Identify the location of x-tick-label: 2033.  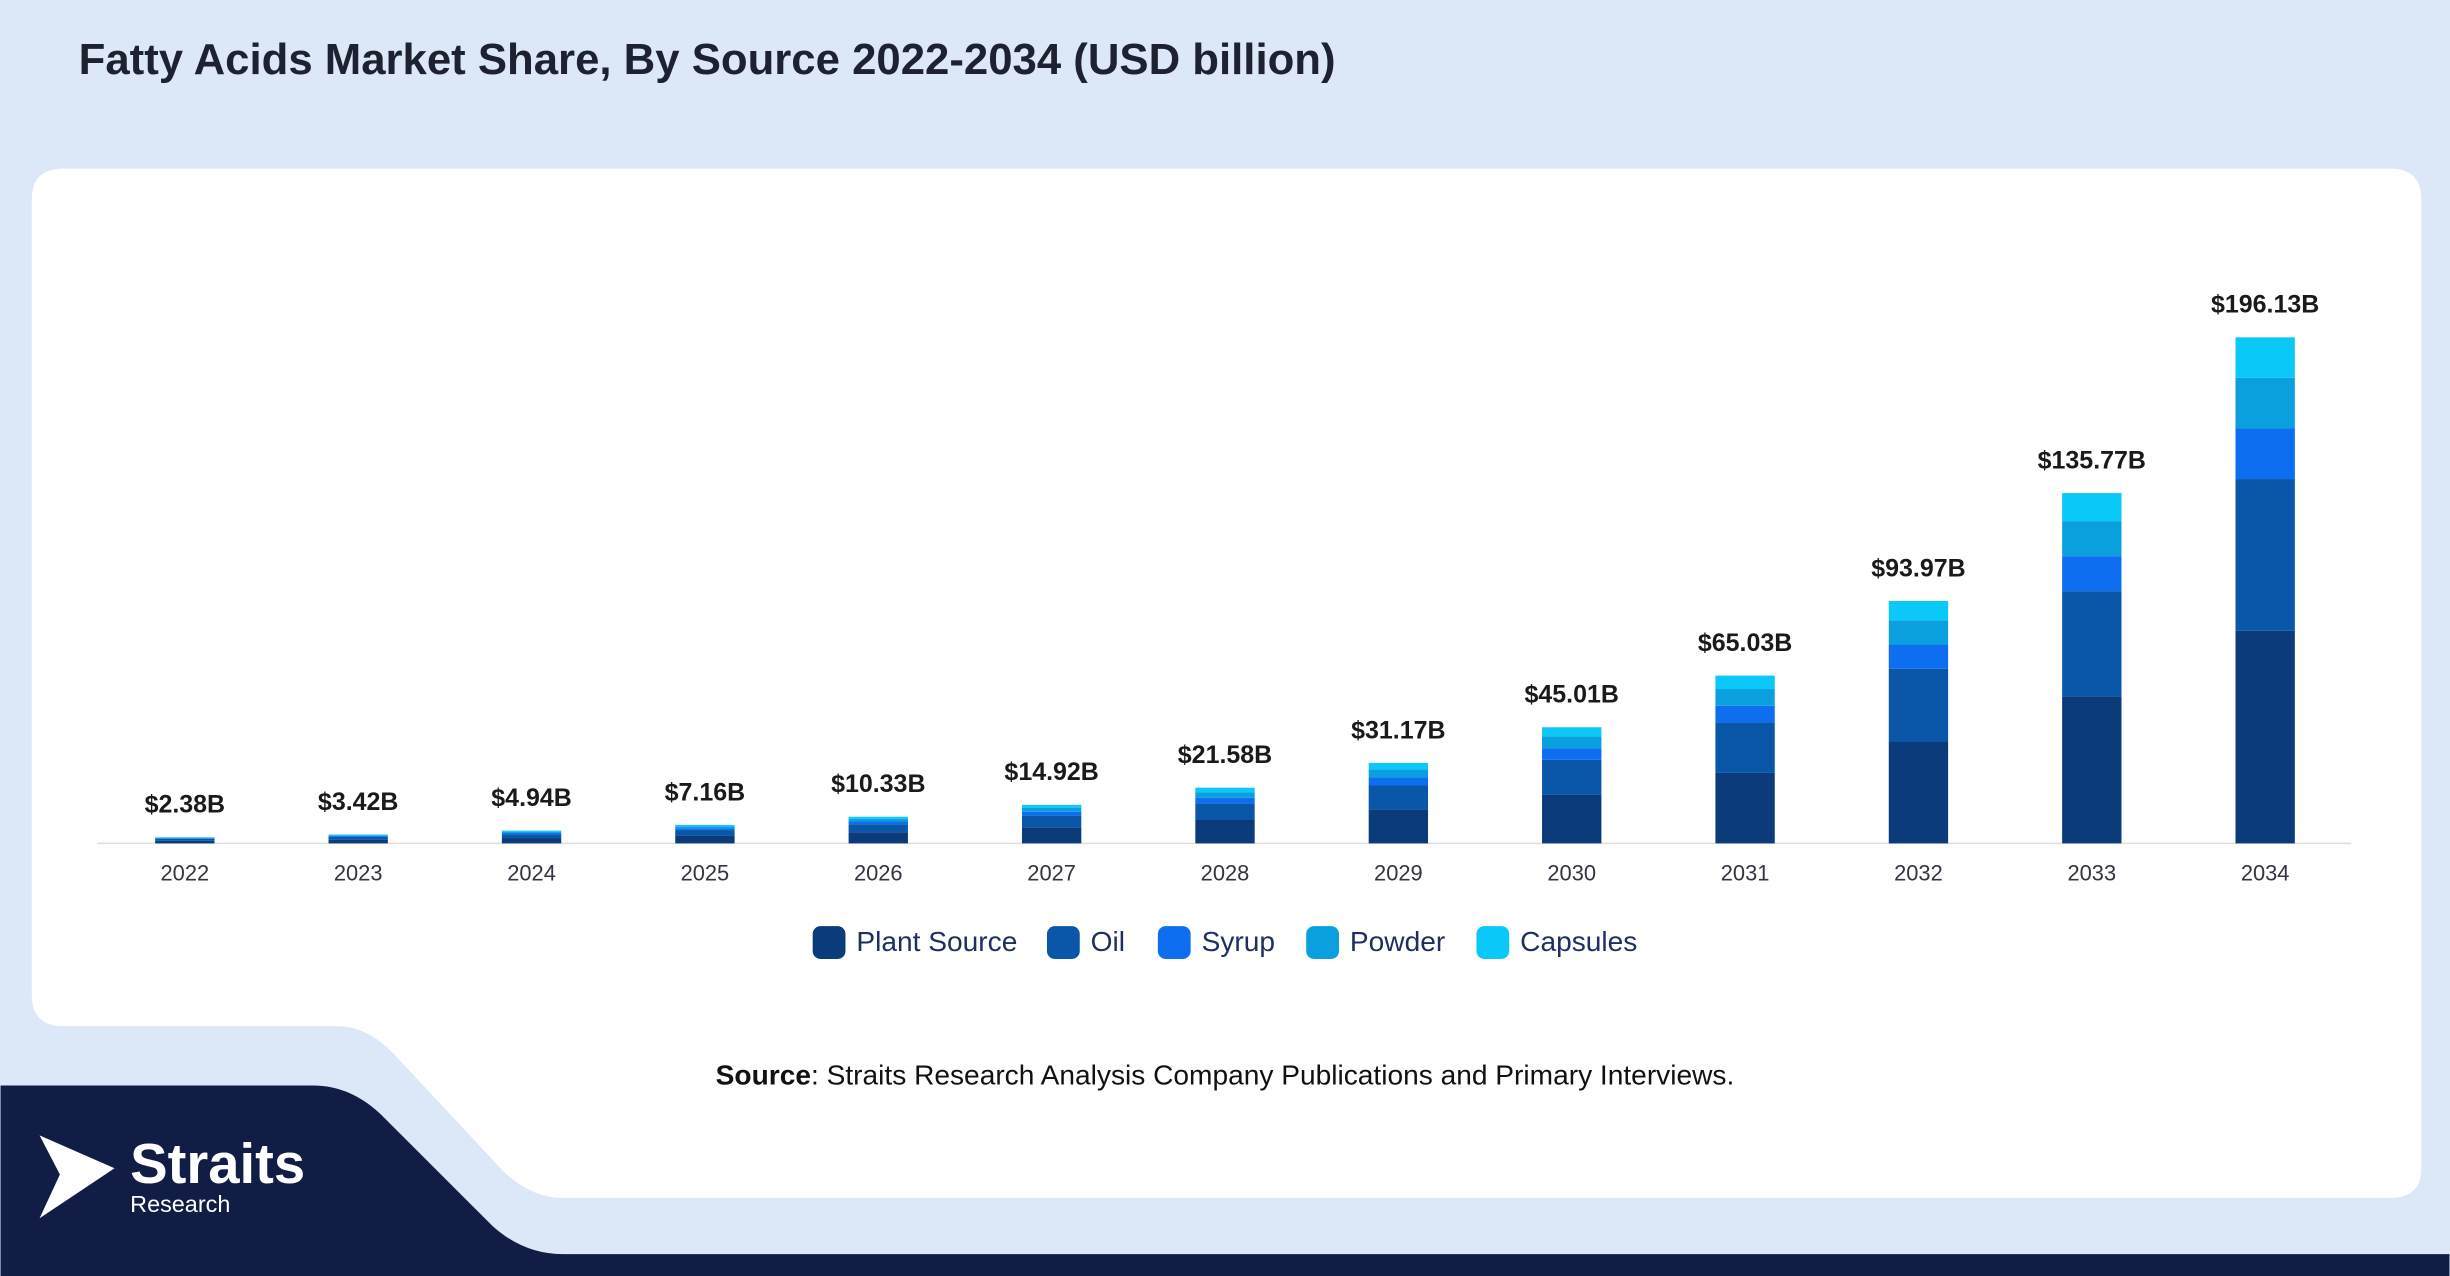
(2091, 872).